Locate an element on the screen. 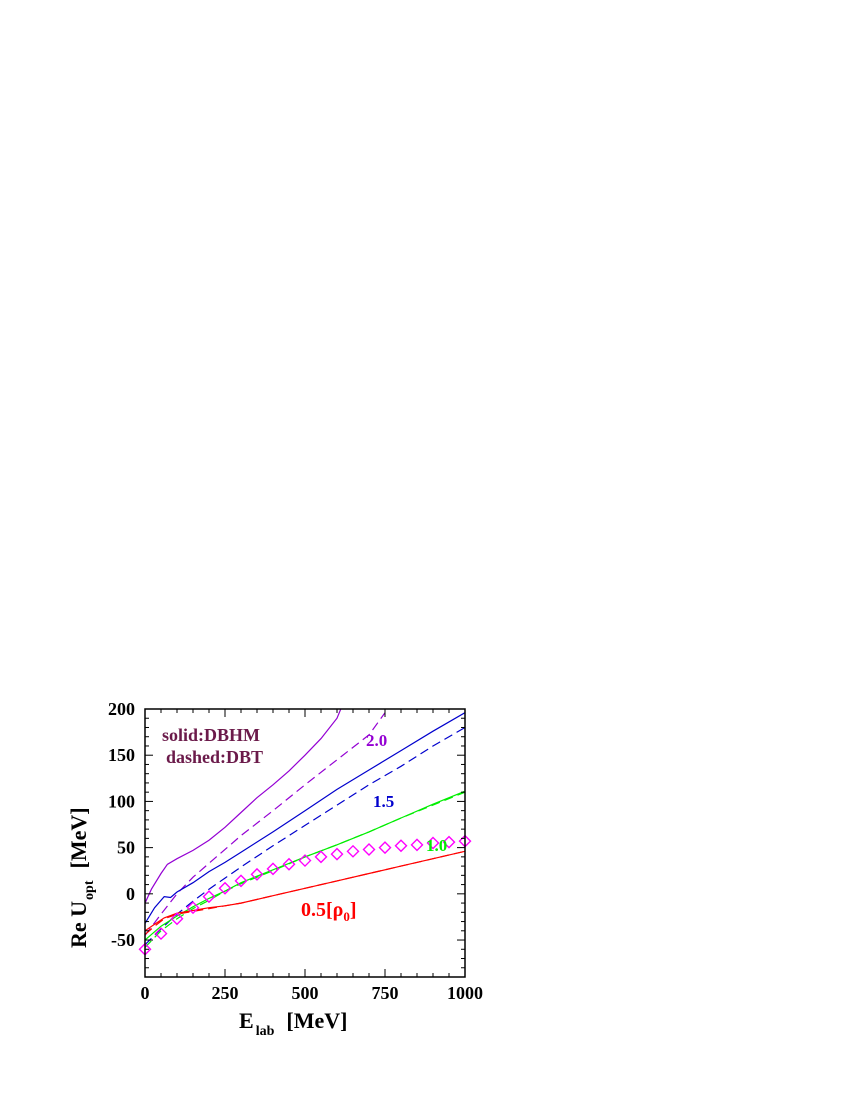 The image size is (850, 1100). series-line-2-0-dashed is located at coordinates (265, 824).